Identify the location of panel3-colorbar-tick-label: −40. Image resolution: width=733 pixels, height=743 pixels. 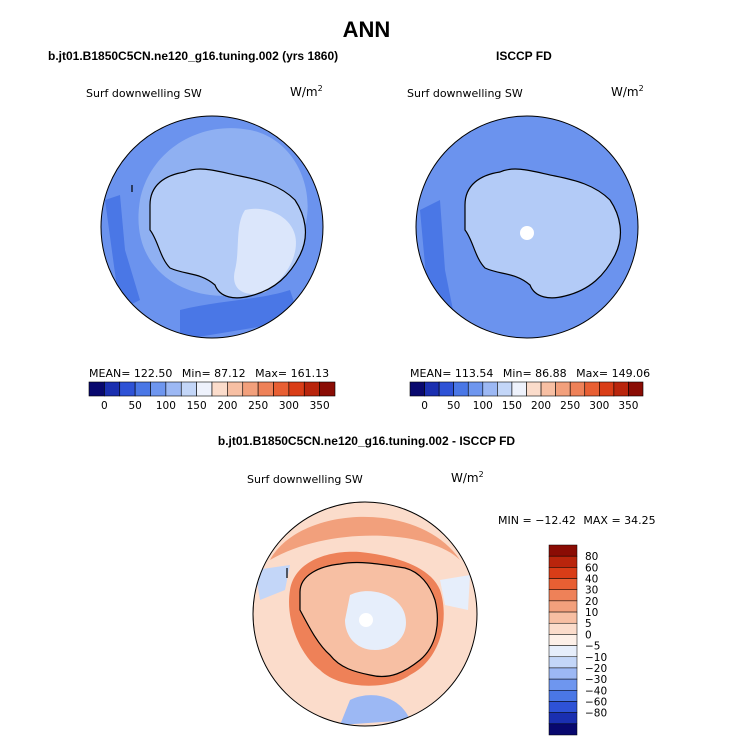
(596, 691).